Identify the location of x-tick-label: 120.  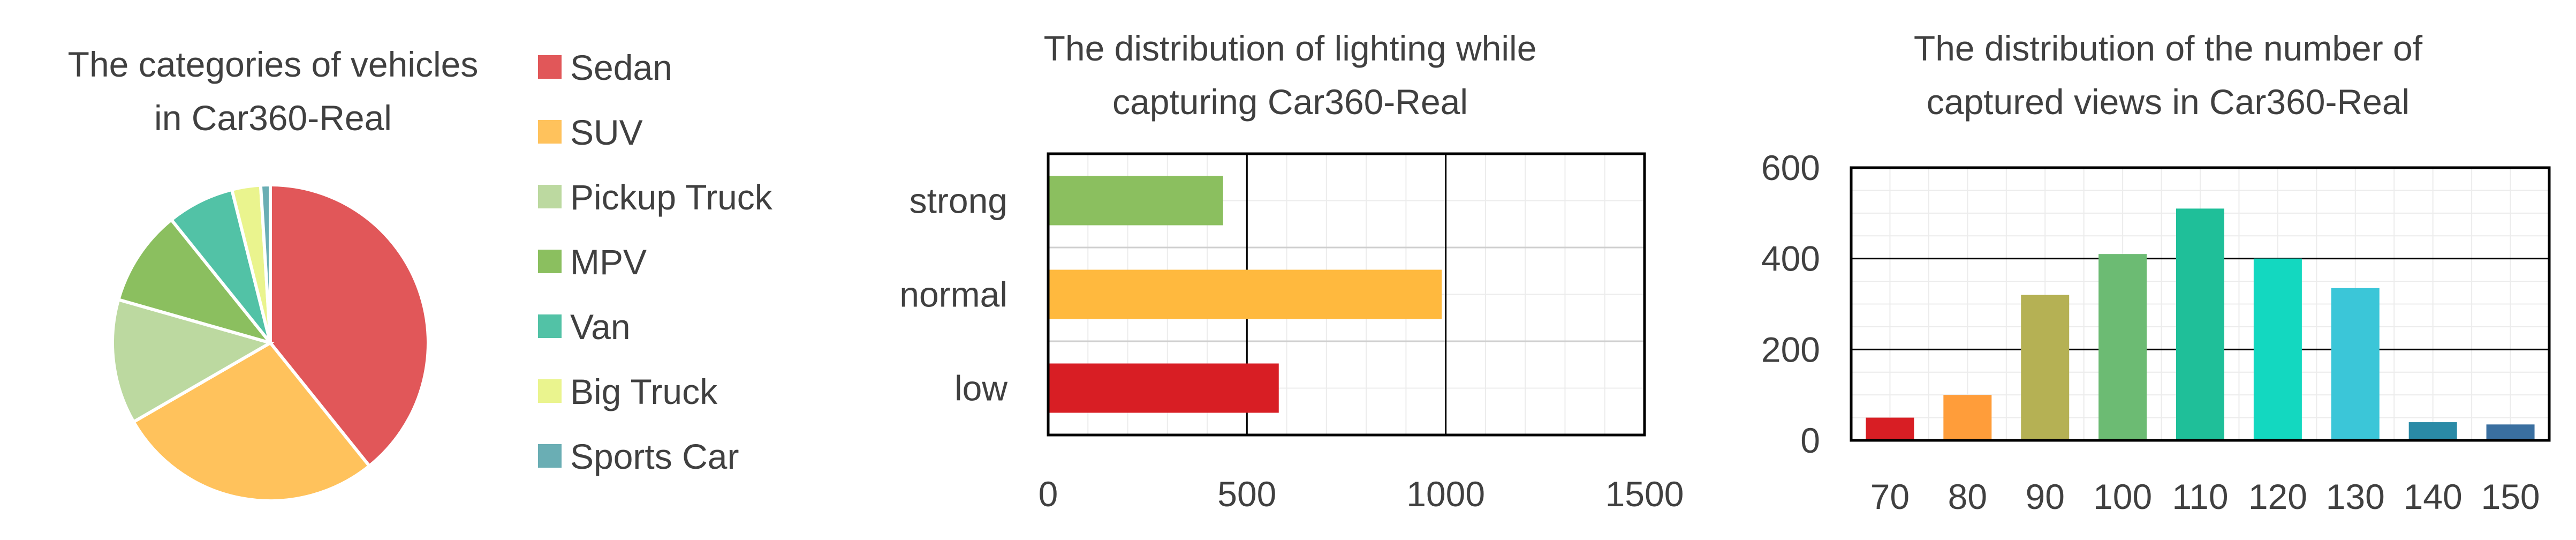
(2277, 496).